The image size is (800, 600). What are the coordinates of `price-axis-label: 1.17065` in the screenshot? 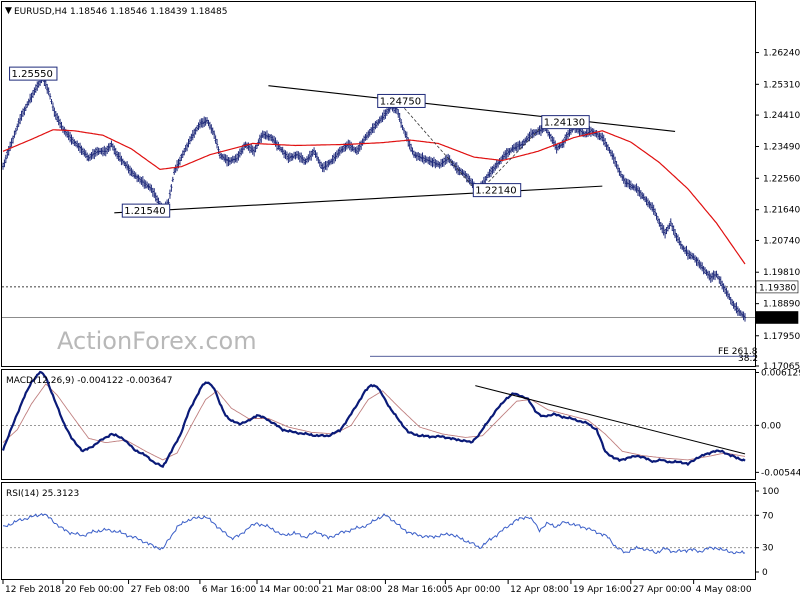 It's located at (781, 367).